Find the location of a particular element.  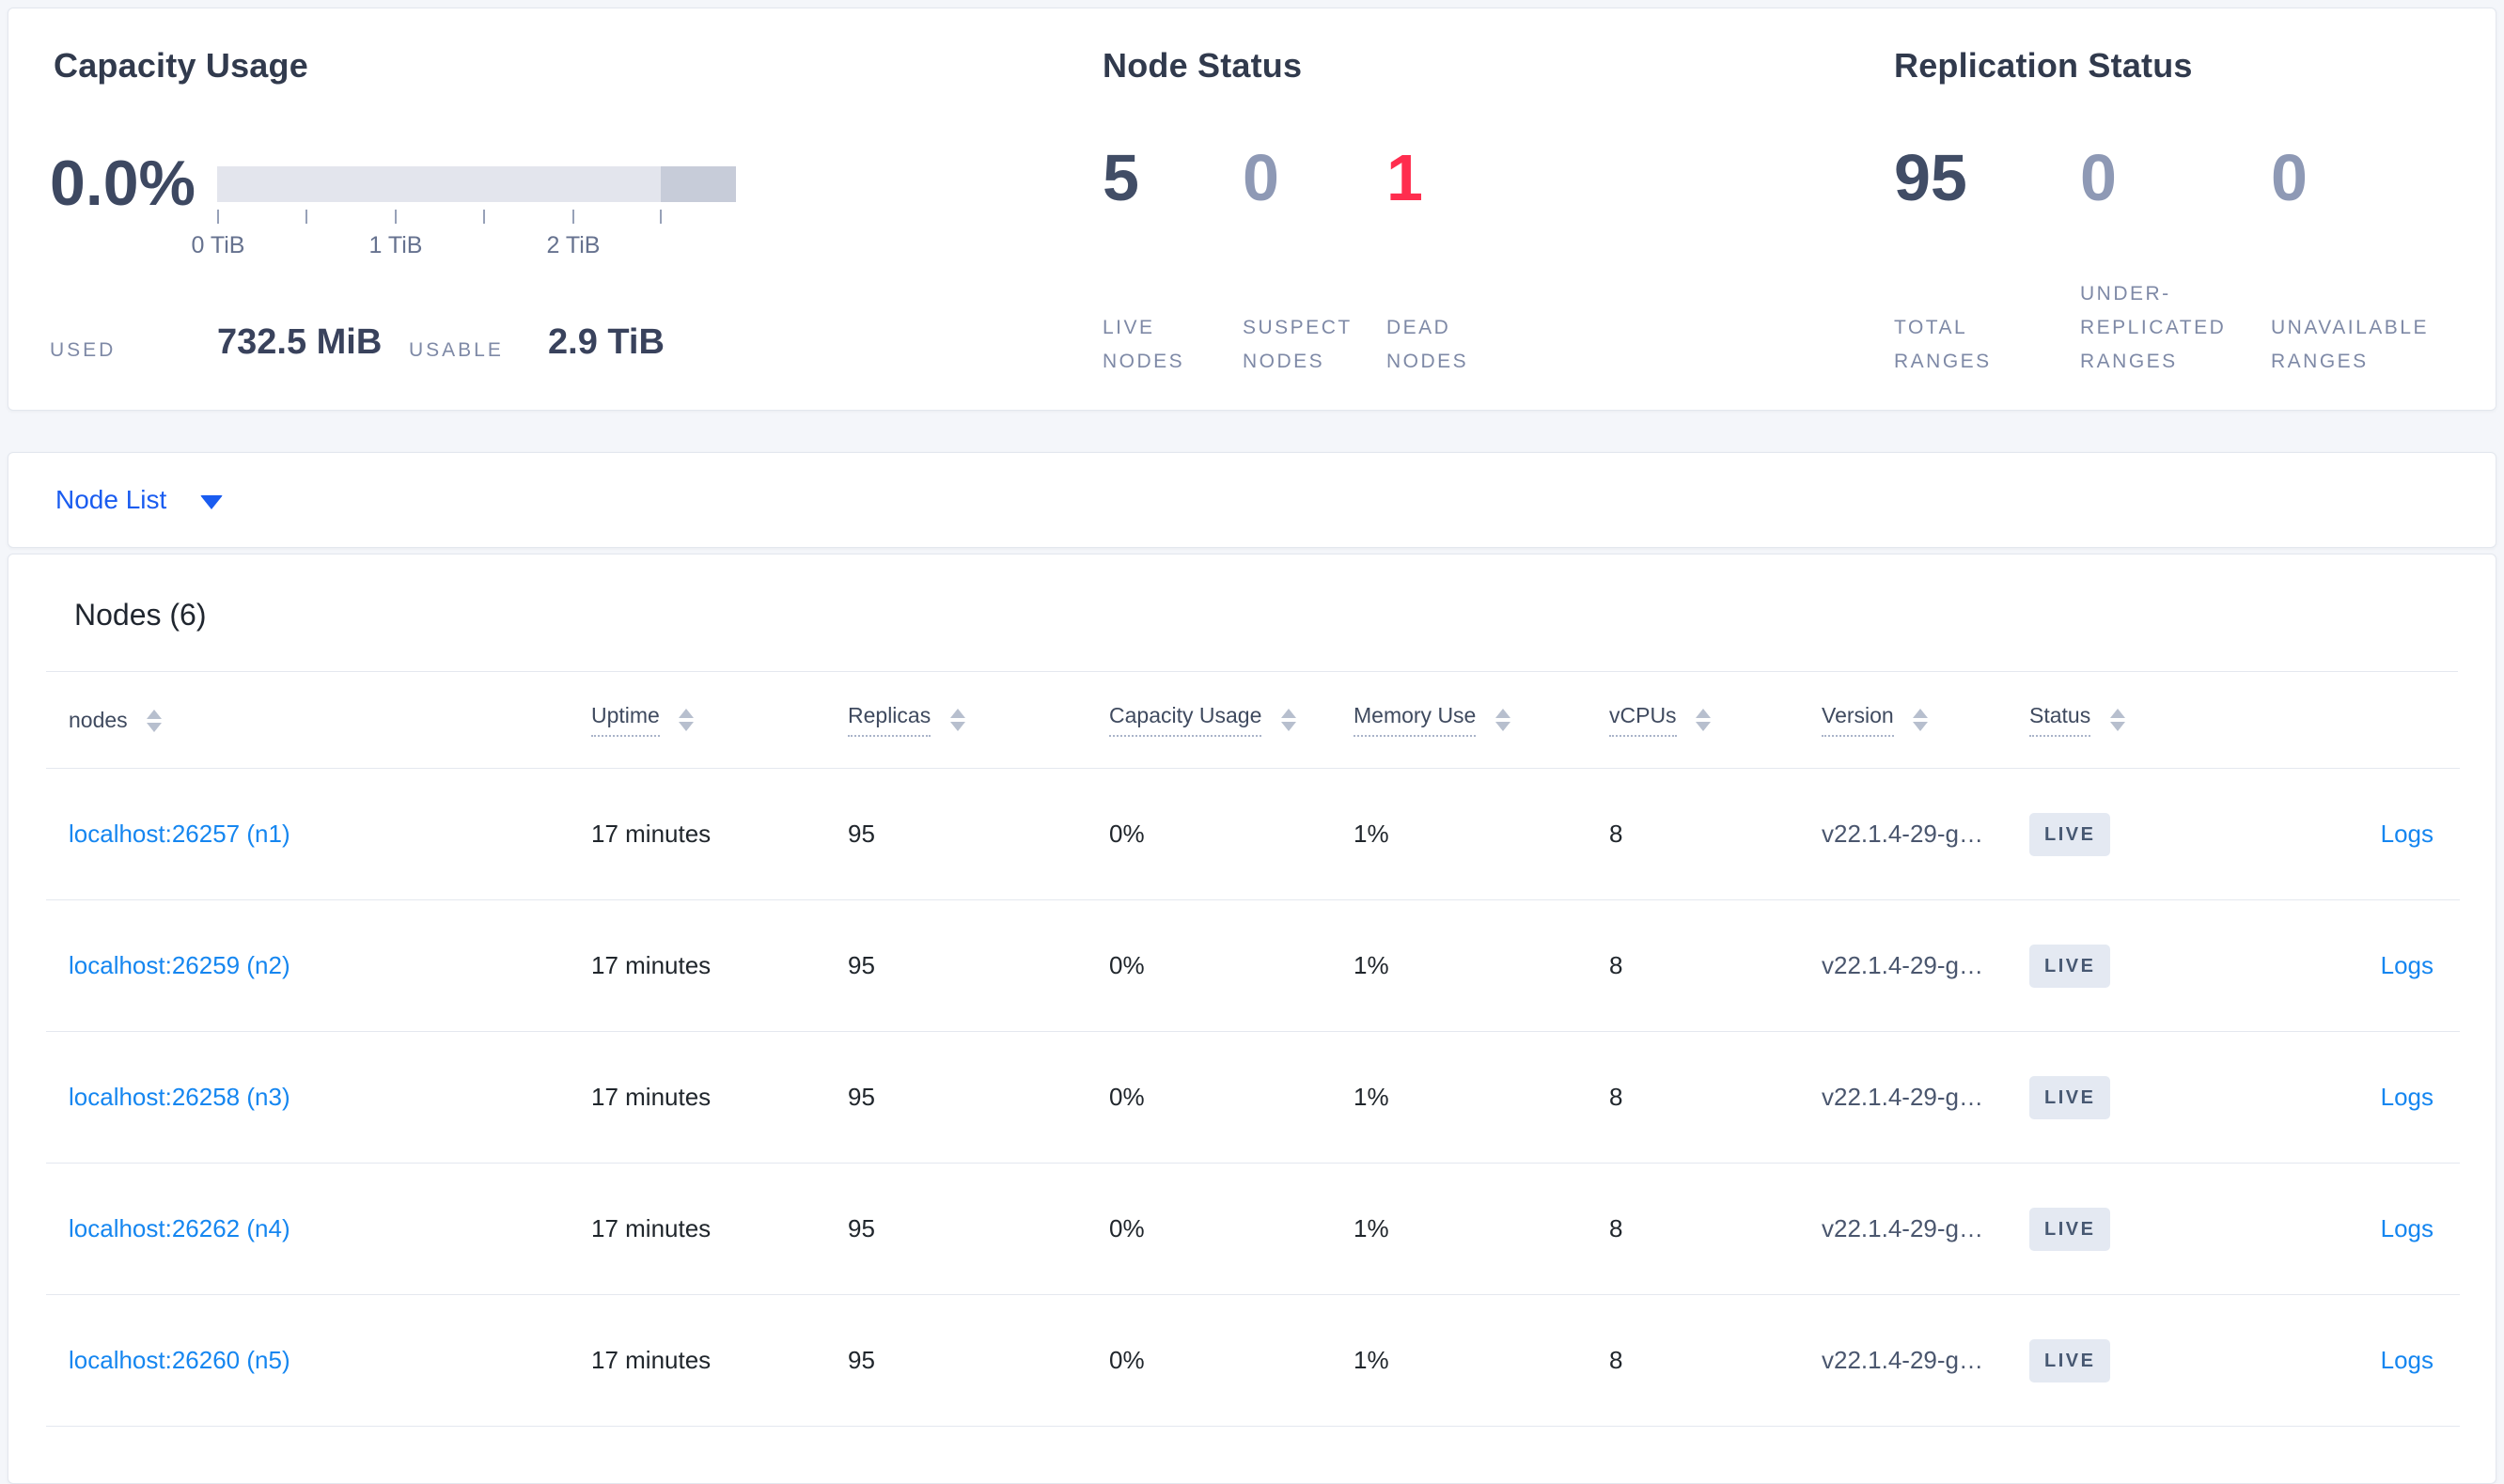

column-header-status: Status is located at coordinates (2146, 720).